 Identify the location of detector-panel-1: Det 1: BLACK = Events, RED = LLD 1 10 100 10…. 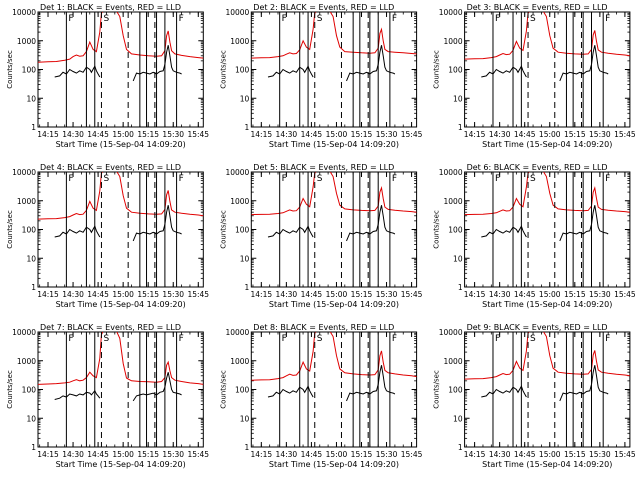
(107, 76).